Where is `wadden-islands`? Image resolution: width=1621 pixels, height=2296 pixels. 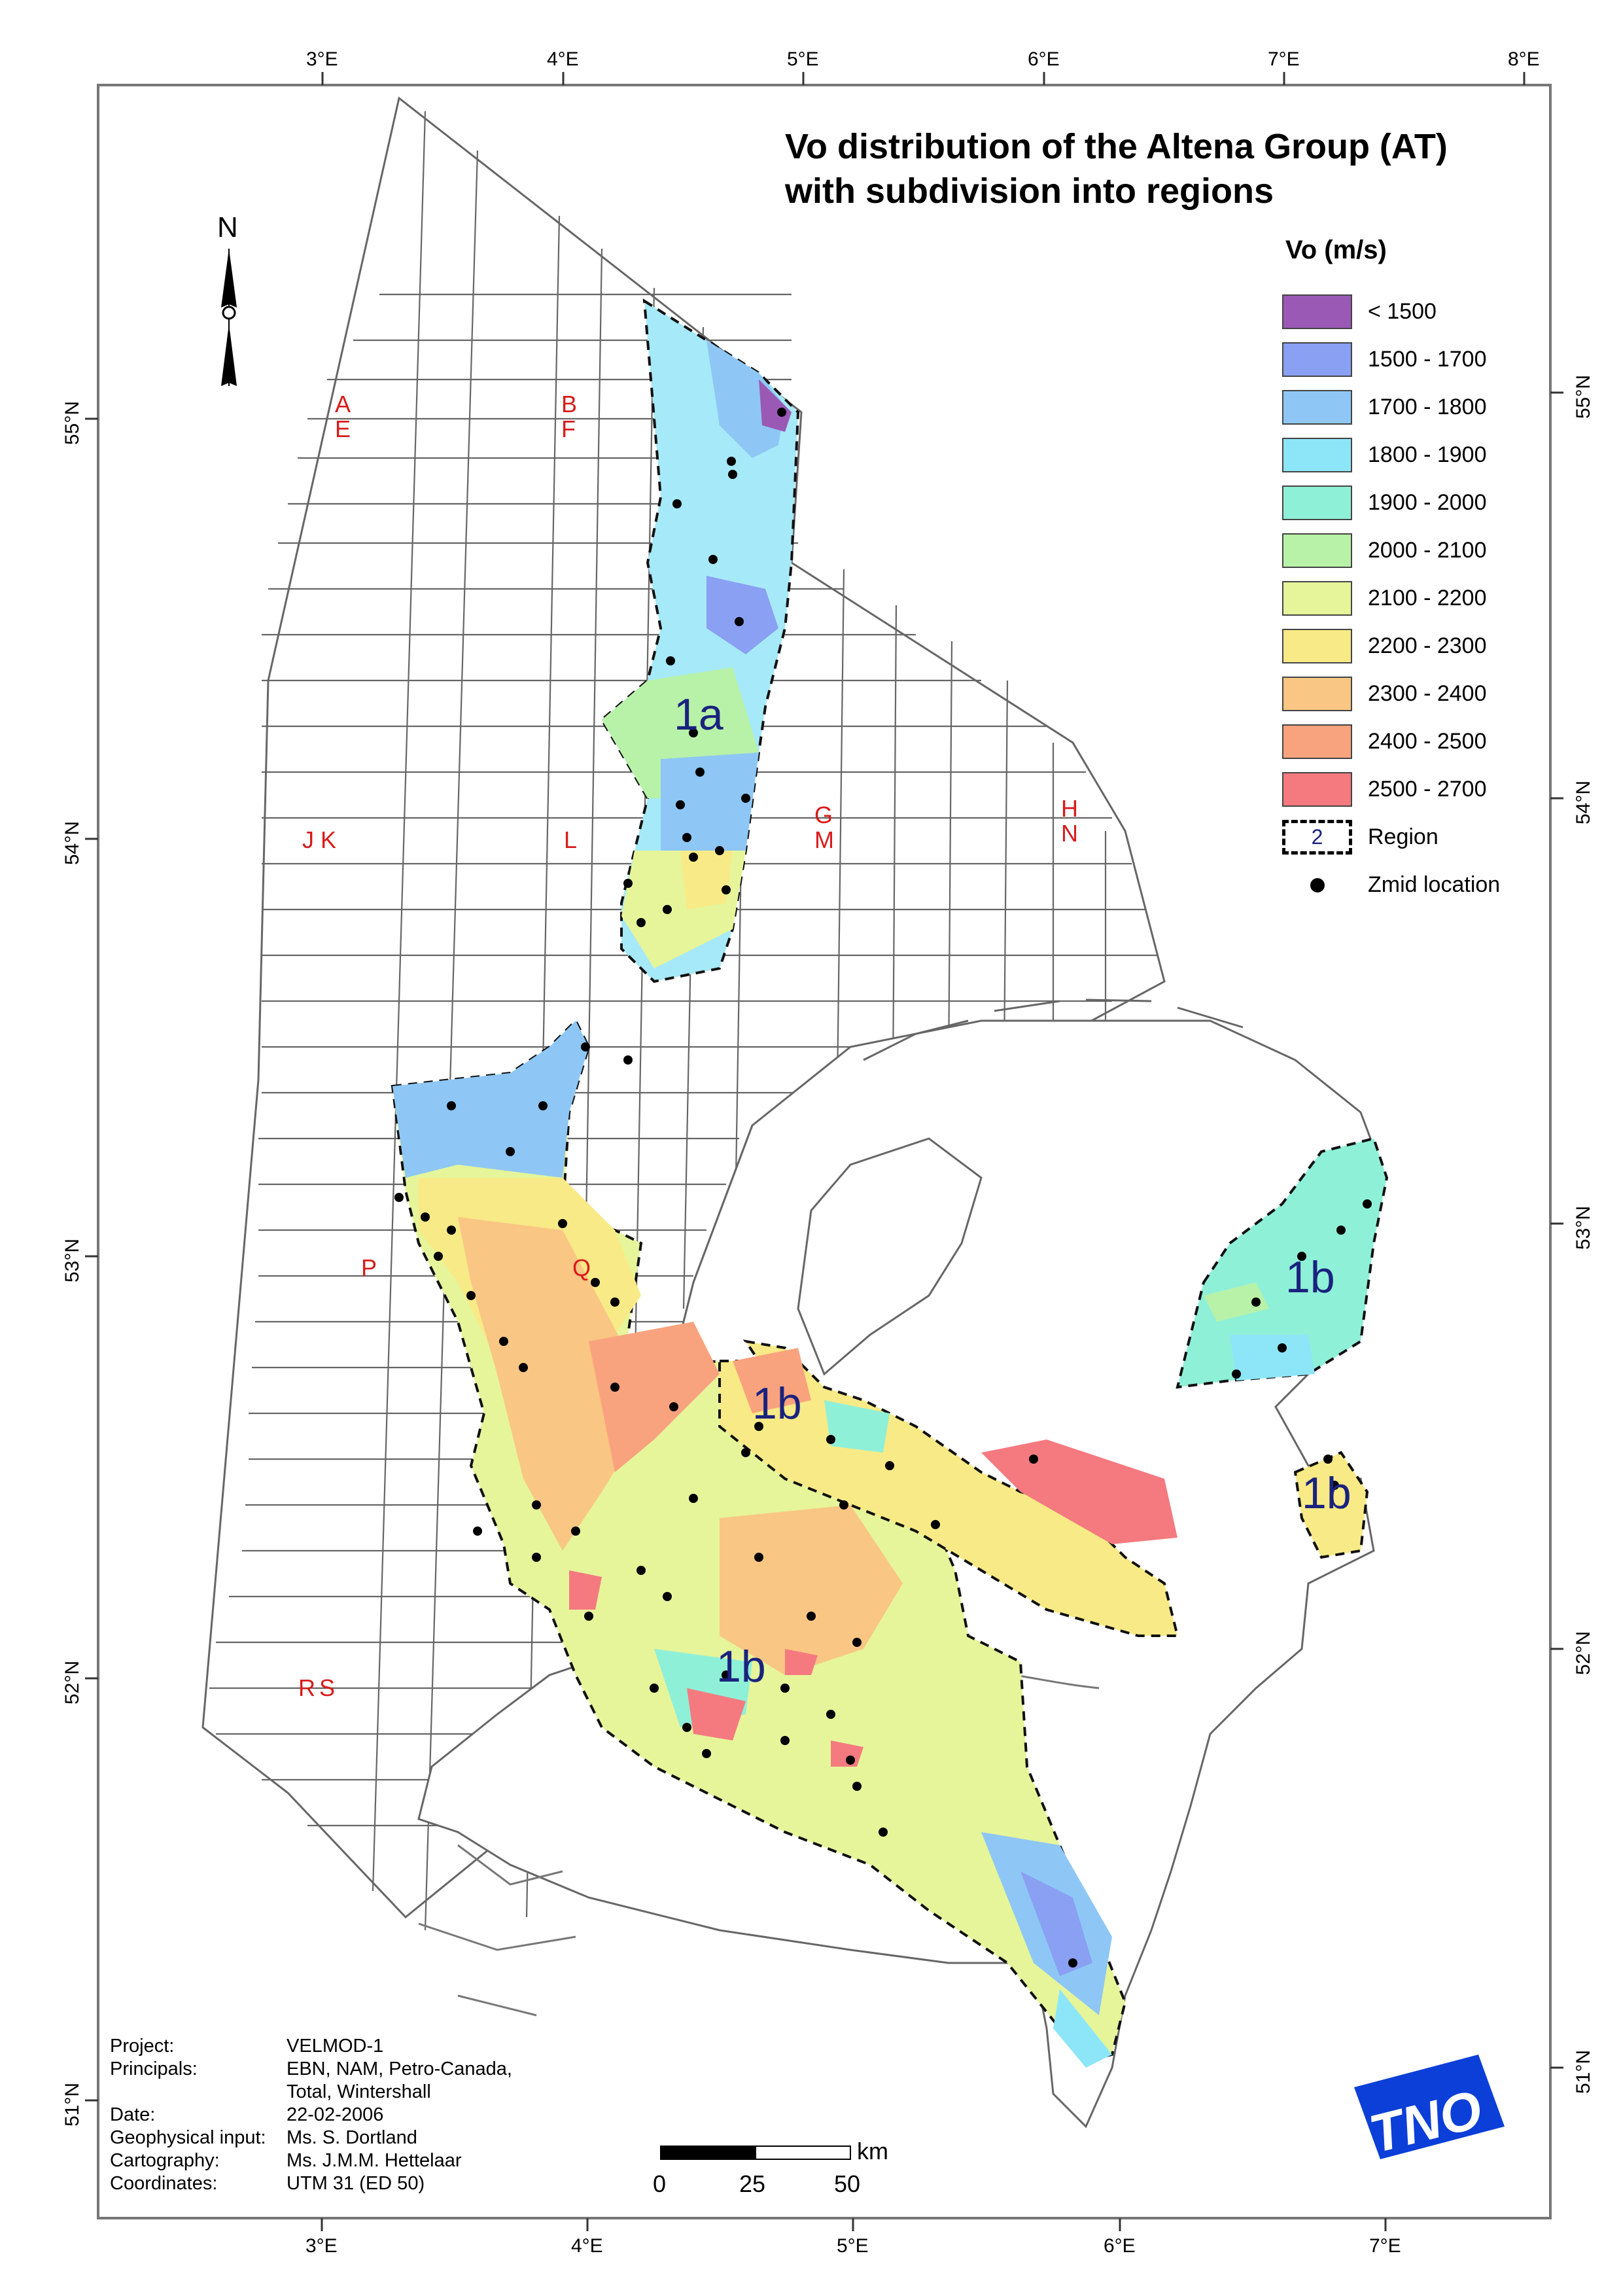
wadden-islands is located at coordinates (1053, 1029).